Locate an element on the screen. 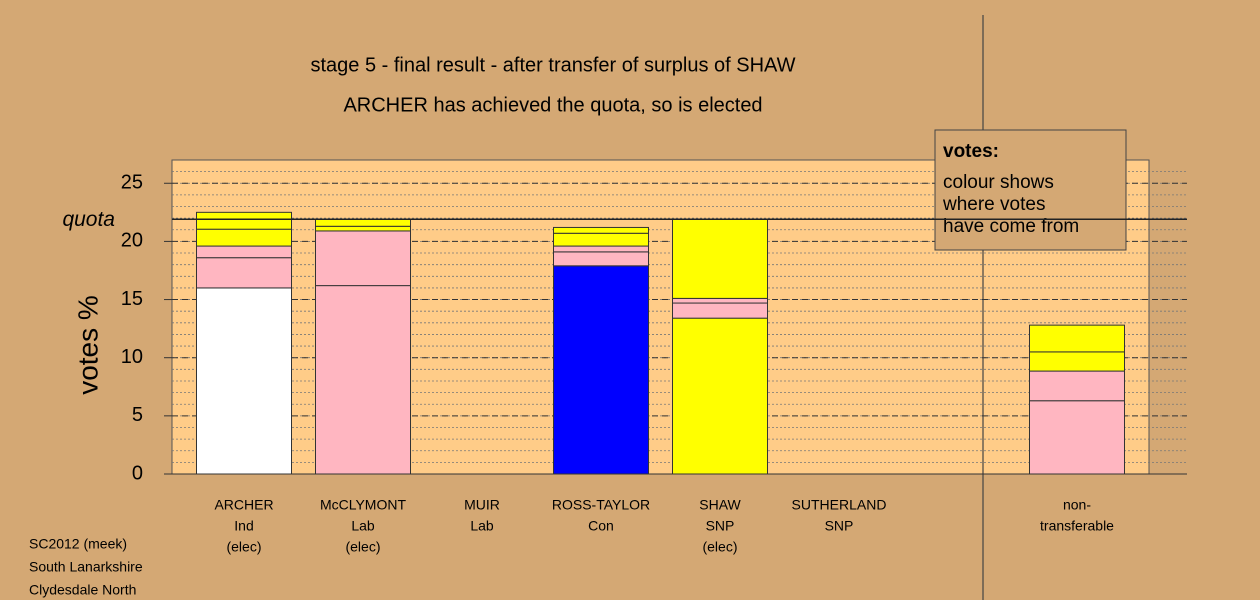 This screenshot has width=1260, height=600. x-tick-label: SHAW is located at coordinates (720, 505).